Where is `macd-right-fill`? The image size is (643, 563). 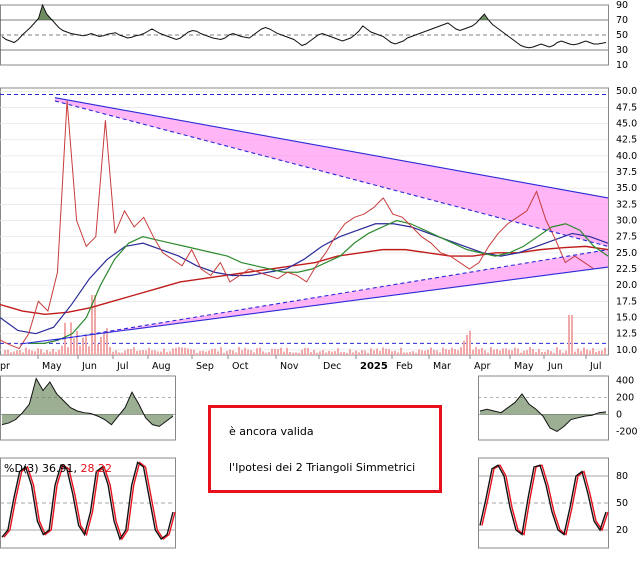 macd-right-fill is located at coordinates (543, 412).